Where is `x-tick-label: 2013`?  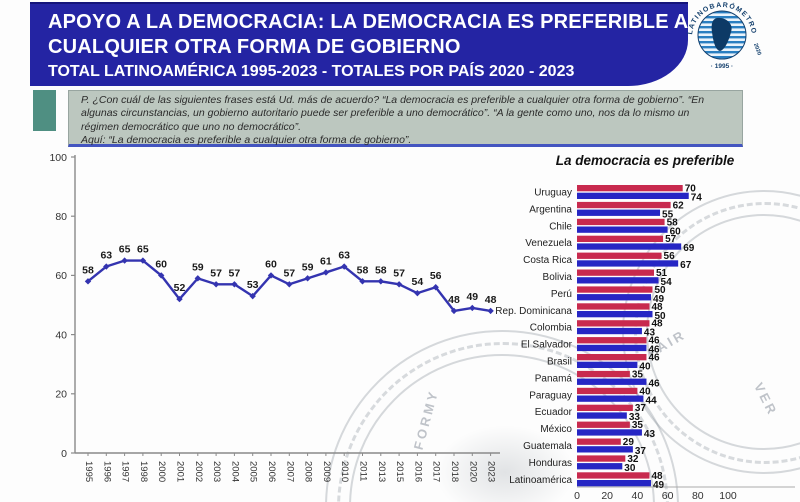
x-tick-label: 2013 is located at coordinates (381, 471).